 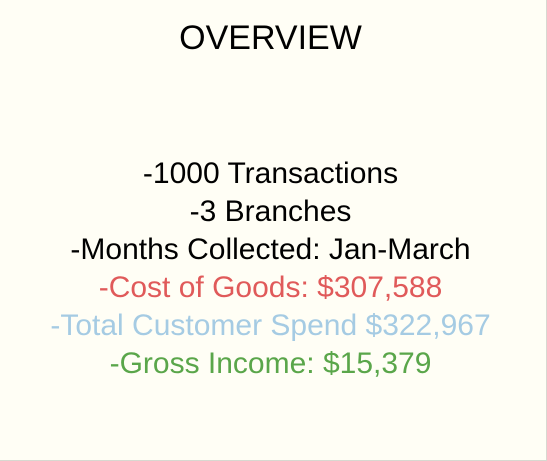 I want to click on stat-months-collected: -Months Collected: Jan-March, so click(x=270, y=249).